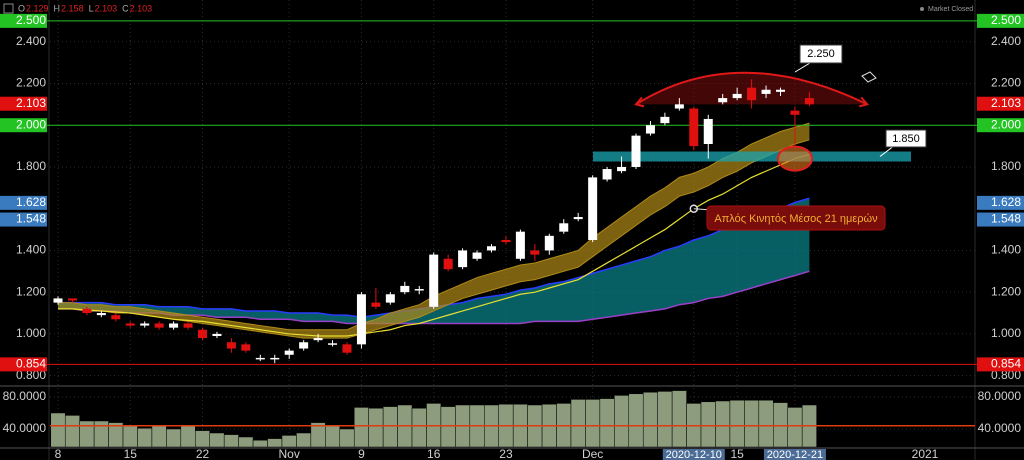 This screenshot has height=460, width=1024. I want to click on ohlc-key: L, so click(91, 8).